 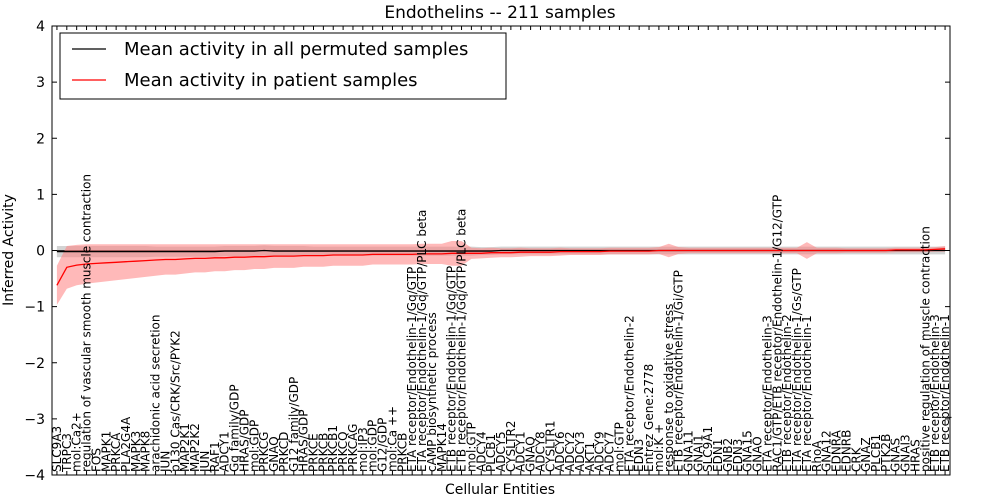 I want to click on x-tick-label: Gq family/GDP, so click(x=235, y=428).